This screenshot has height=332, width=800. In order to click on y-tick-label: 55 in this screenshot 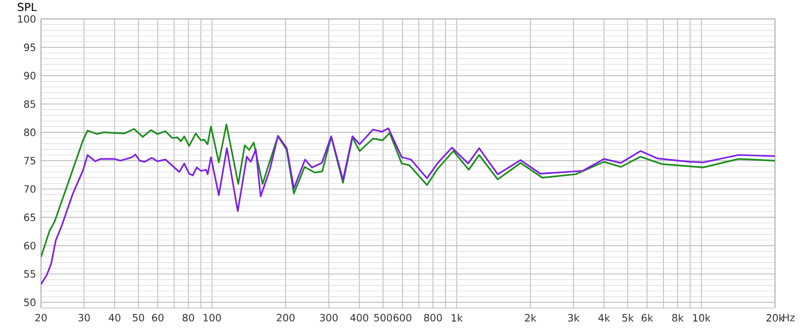, I will do `click(30, 274)`.